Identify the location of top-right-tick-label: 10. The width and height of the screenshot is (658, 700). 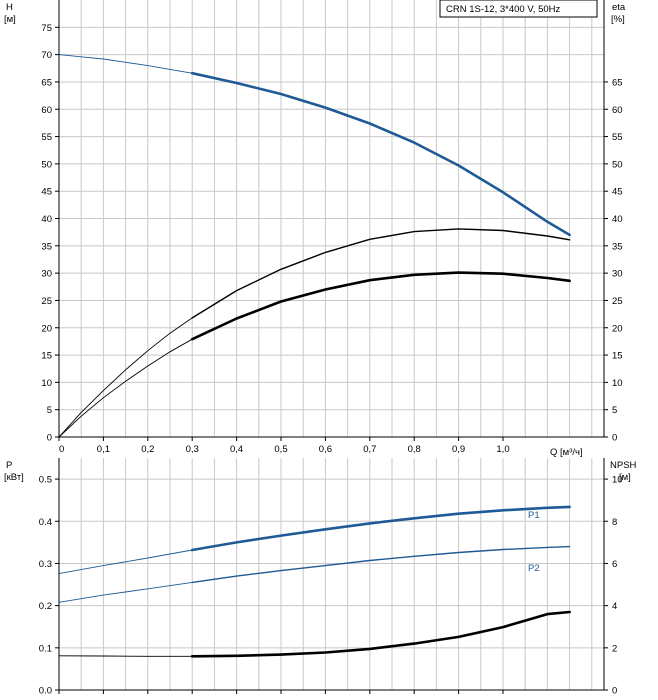
(617, 383).